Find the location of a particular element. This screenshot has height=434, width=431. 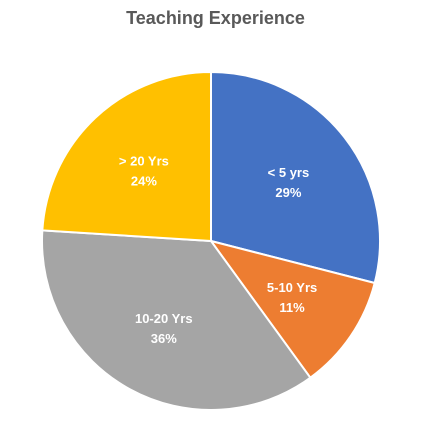

slice-percent-label: 24% is located at coordinates (144, 181).